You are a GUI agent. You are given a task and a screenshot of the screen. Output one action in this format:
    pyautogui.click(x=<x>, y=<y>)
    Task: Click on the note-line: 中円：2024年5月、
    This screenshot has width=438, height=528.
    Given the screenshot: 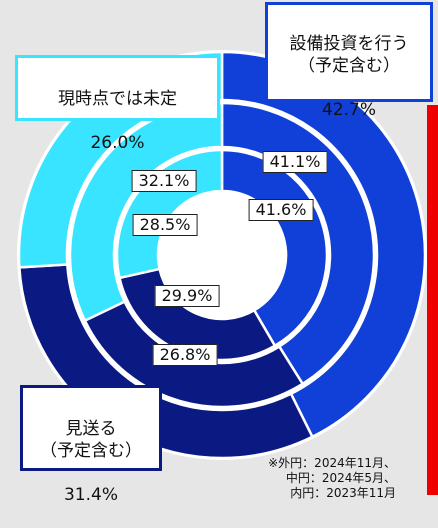 What is the action you would take?
    pyautogui.click(x=340, y=478)
    